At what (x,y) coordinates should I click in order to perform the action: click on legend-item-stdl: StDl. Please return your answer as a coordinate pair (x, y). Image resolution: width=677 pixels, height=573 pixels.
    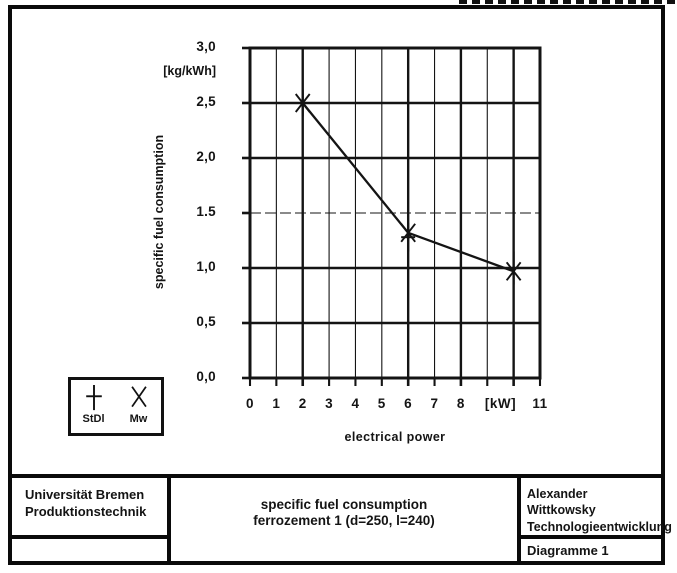
    Looking at the image, I should click on (93, 406).